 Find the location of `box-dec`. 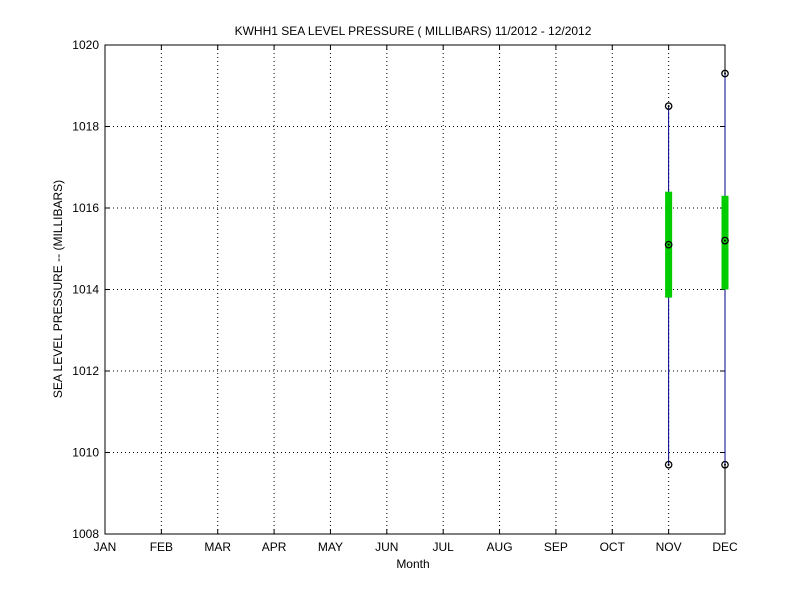

box-dec is located at coordinates (725, 269).